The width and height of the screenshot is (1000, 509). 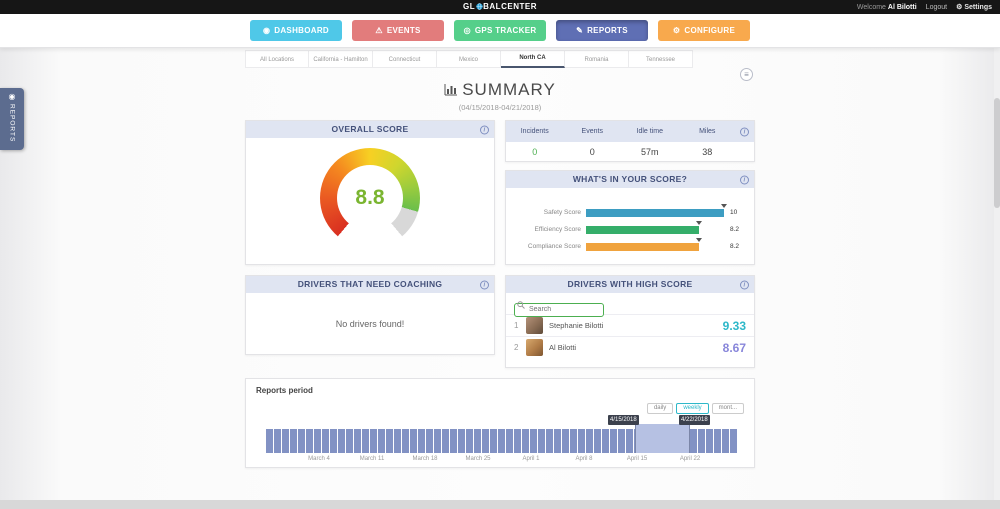 What do you see at coordinates (974, 7) in the screenshot?
I see `settings-link: ⚙ Settings` at bounding box center [974, 7].